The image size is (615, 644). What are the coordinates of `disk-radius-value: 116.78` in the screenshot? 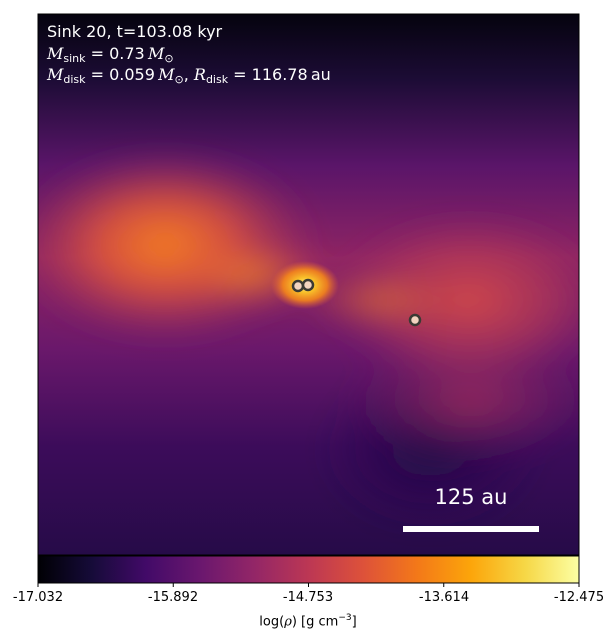 It's located at (279, 74).